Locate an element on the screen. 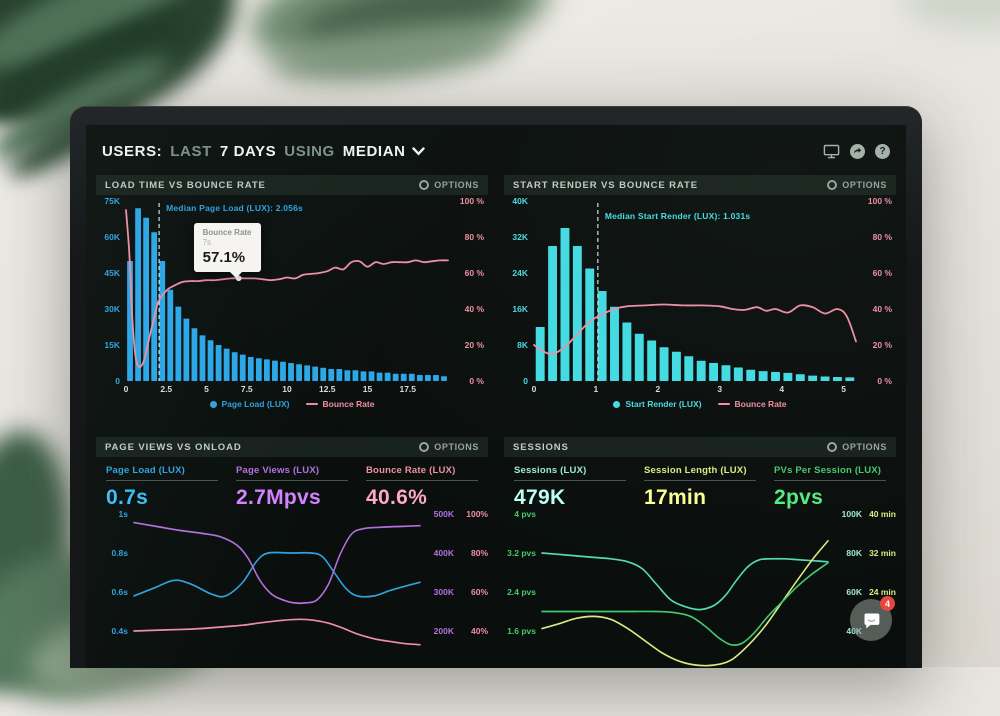  y-axis-tick: 100 % is located at coordinates (472, 201).